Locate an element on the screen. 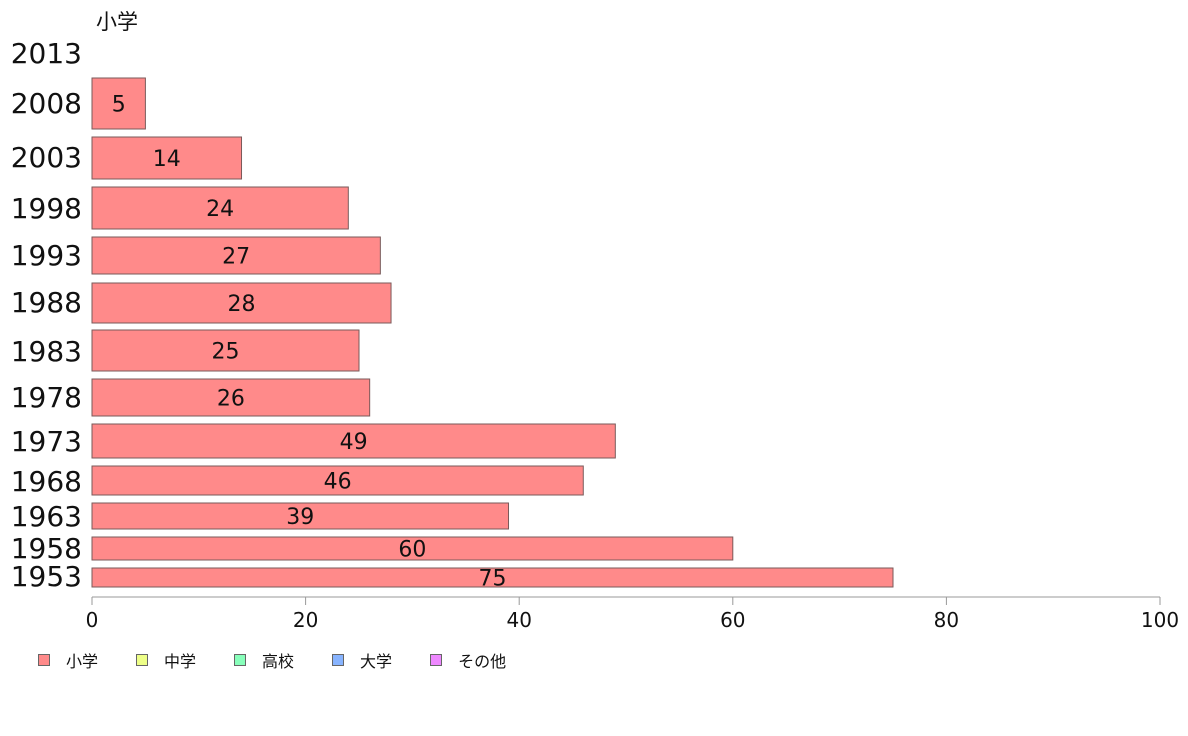 The height and width of the screenshot is (736, 1188). data-label: 28 is located at coordinates (242, 304).